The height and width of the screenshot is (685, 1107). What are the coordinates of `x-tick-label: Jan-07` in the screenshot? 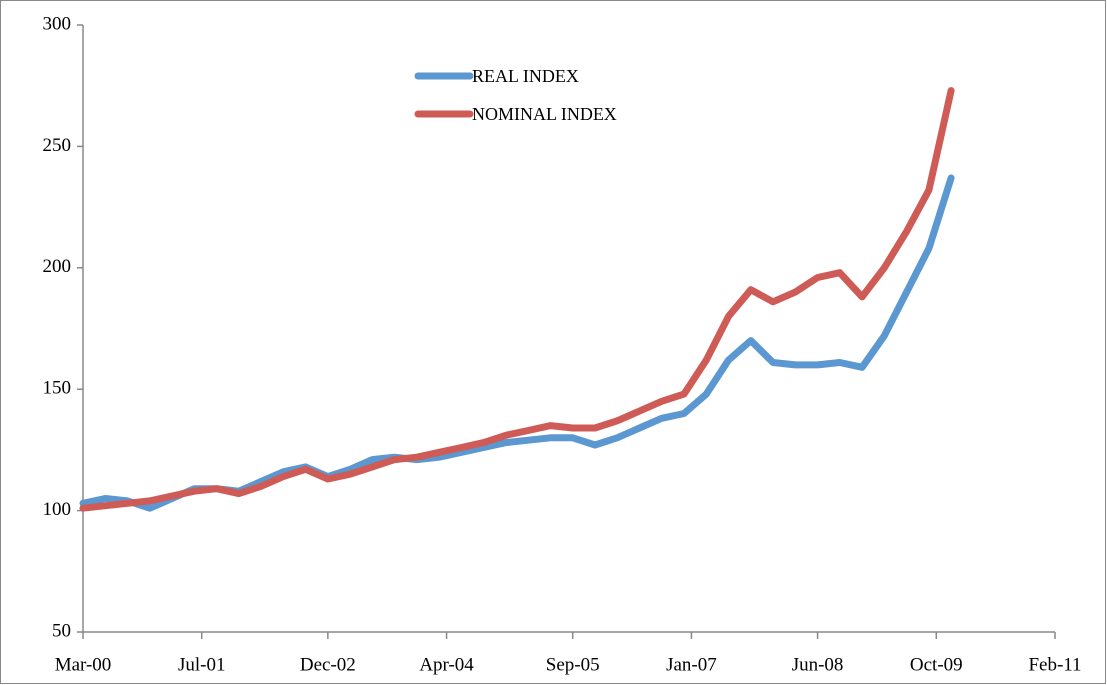 It's located at (691, 664).